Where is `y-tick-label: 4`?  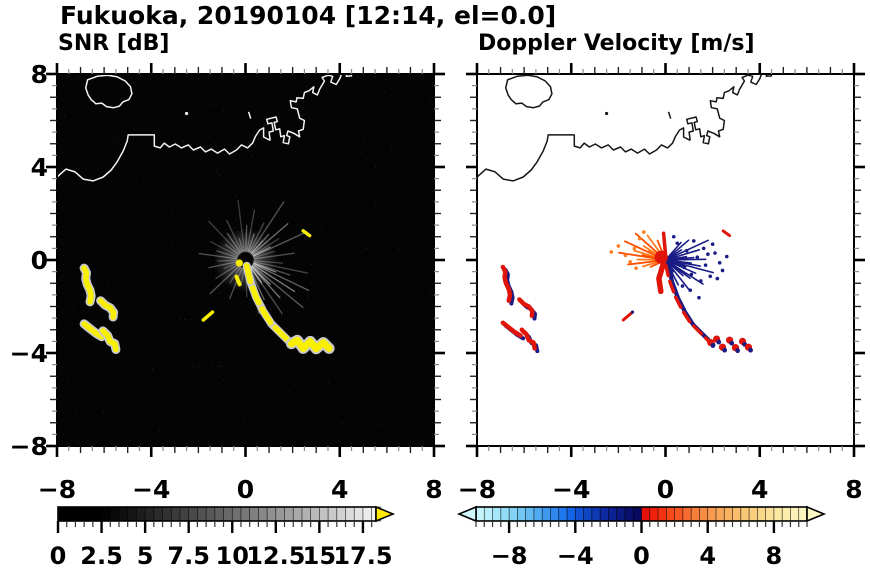 y-tick-label: 4 is located at coordinates (39, 167).